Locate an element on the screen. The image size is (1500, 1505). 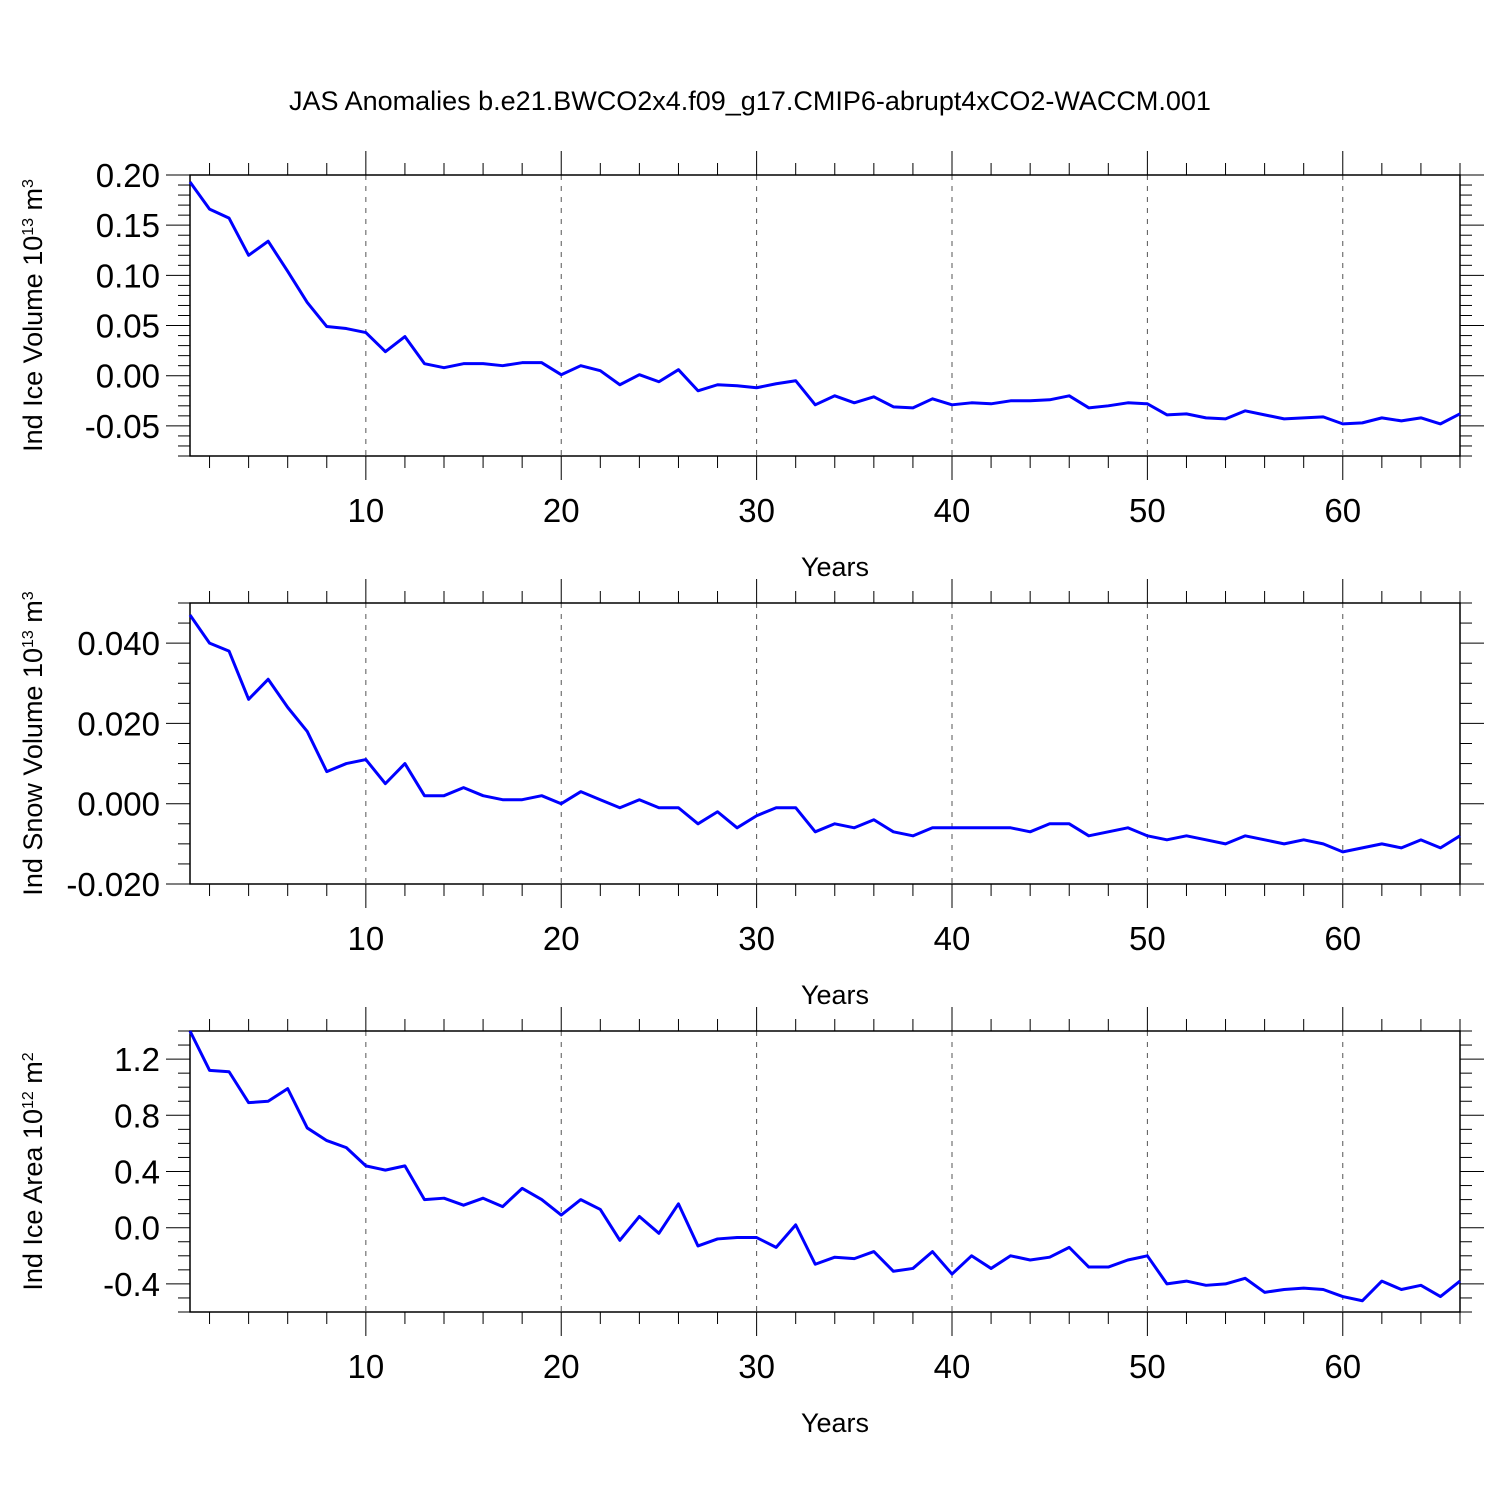
series-line is located at coordinates (824, 303).